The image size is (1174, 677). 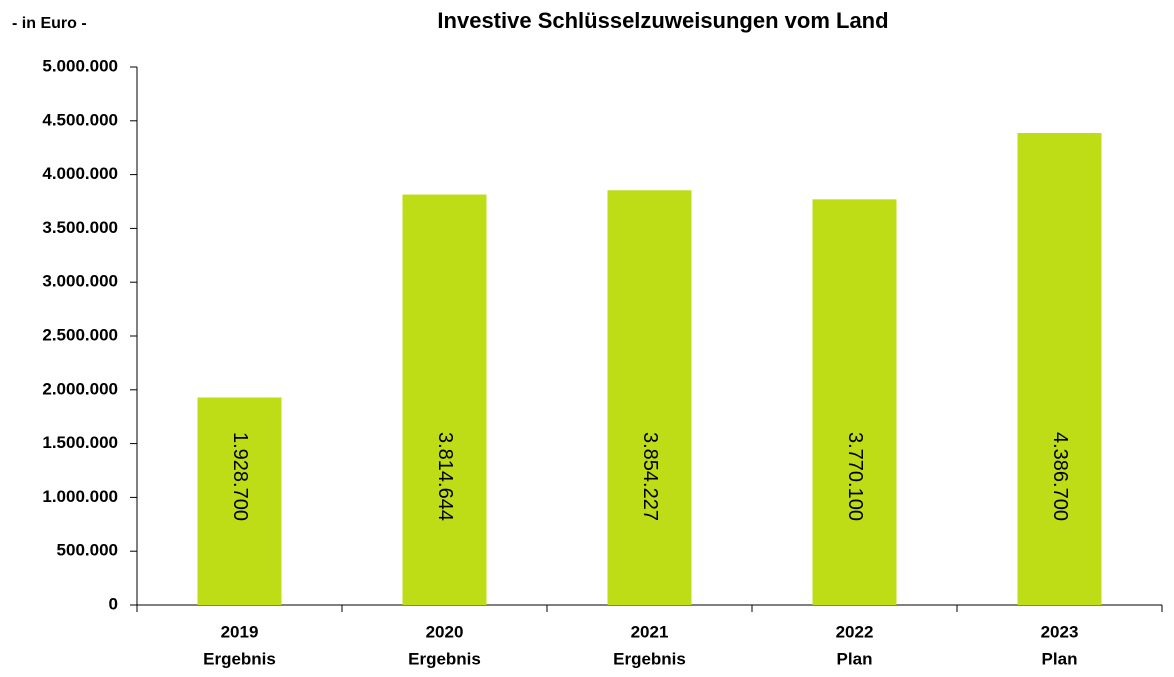 I want to click on y-tick-label: 1.500.000, so click(x=80, y=442).